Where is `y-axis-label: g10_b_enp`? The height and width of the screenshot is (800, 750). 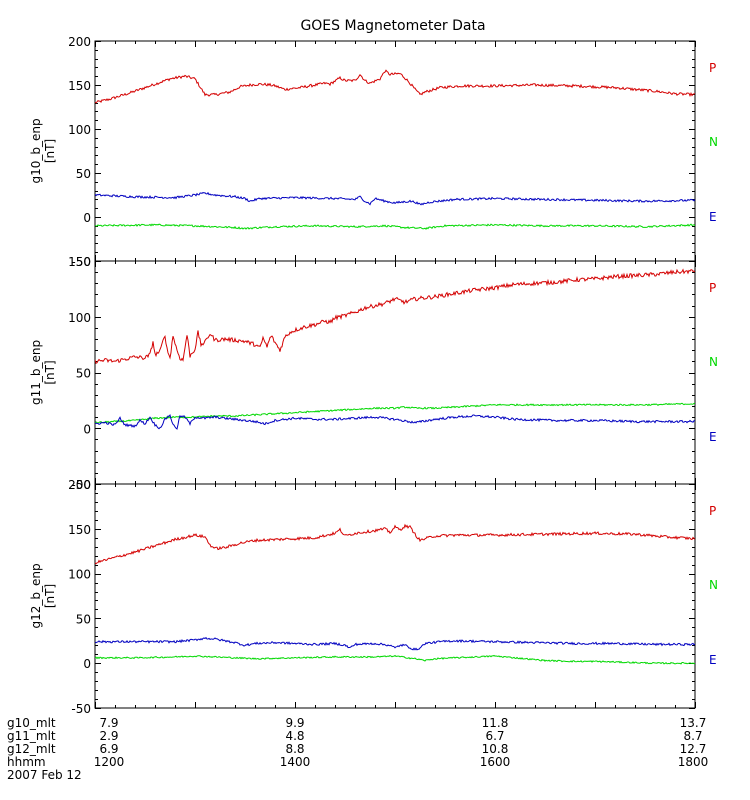
y-axis-label: g10_b_enp is located at coordinates (36, 150).